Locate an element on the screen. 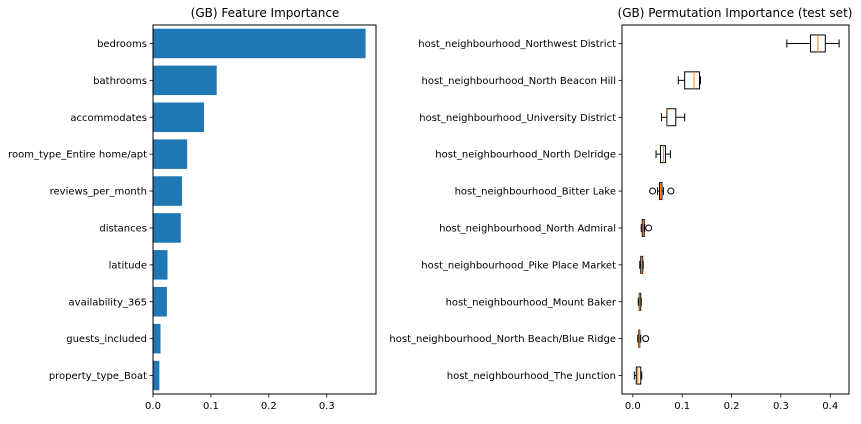  x-tick-label: 0.4 is located at coordinates (830, 406).